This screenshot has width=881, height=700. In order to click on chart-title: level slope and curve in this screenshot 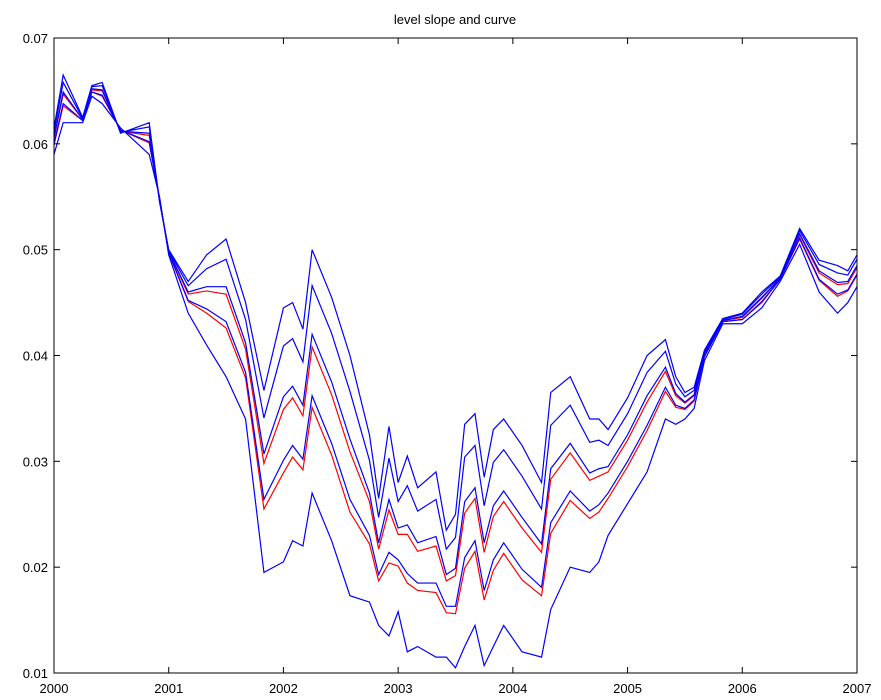, I will do `click(455, 19)`.